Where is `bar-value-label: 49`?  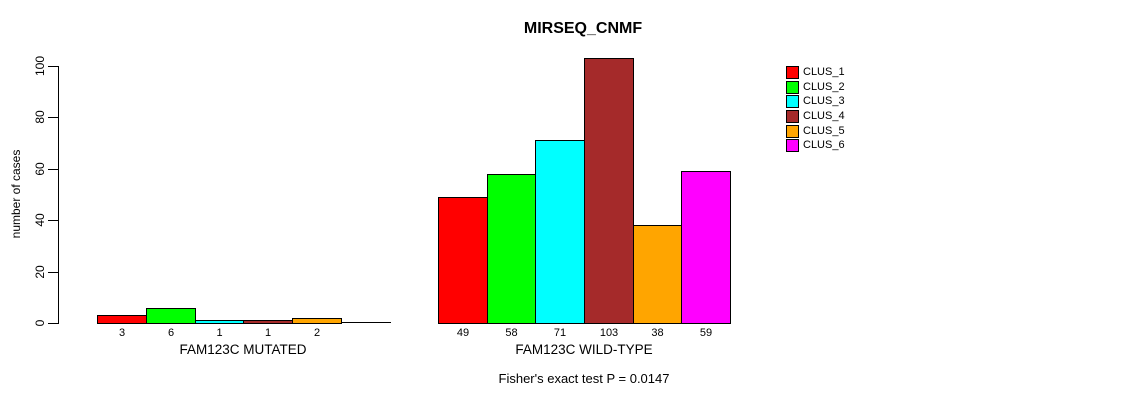
bar-value-label: 49 is located at coordinates (463, 333).